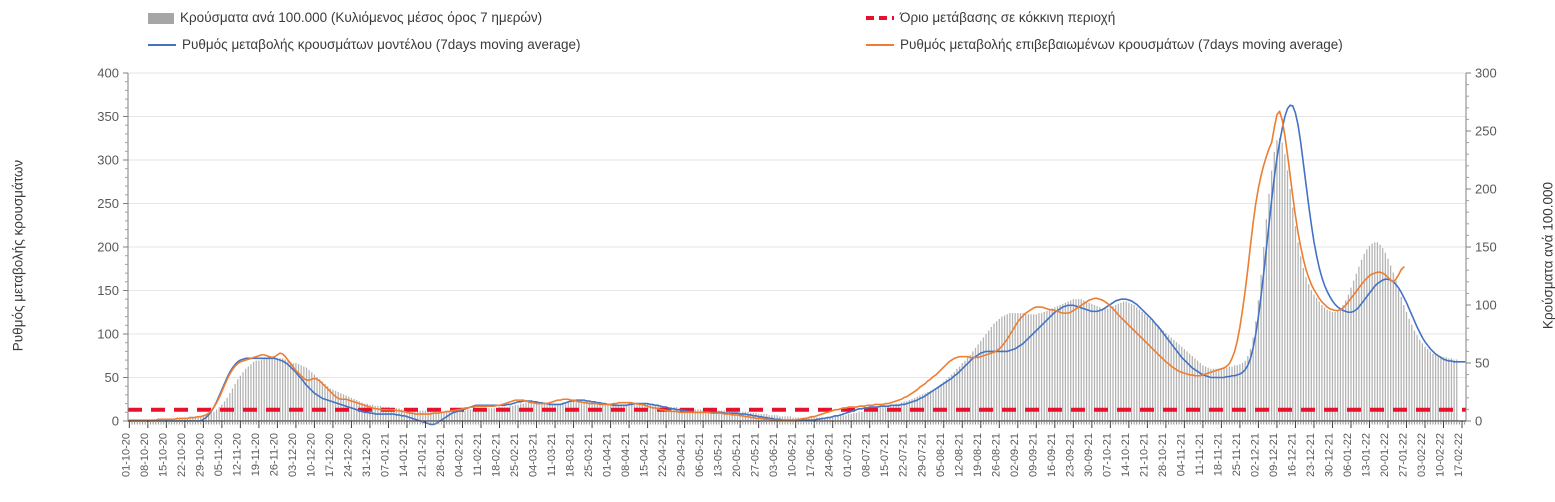 Image resolution: width=1555 pixels, height=502 pixels. I want to click on x-tick-label: 19-11-20, so click(256, 454).